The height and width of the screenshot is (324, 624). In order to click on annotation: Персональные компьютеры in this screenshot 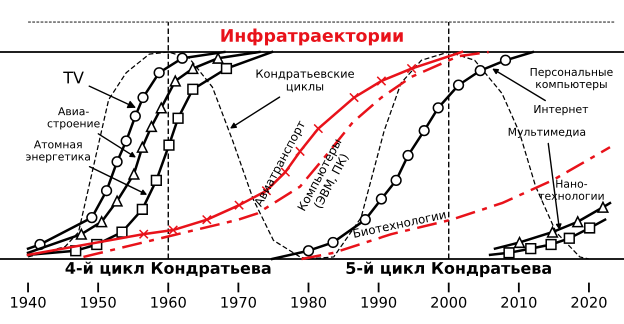, I will do `click(571, 79)`.